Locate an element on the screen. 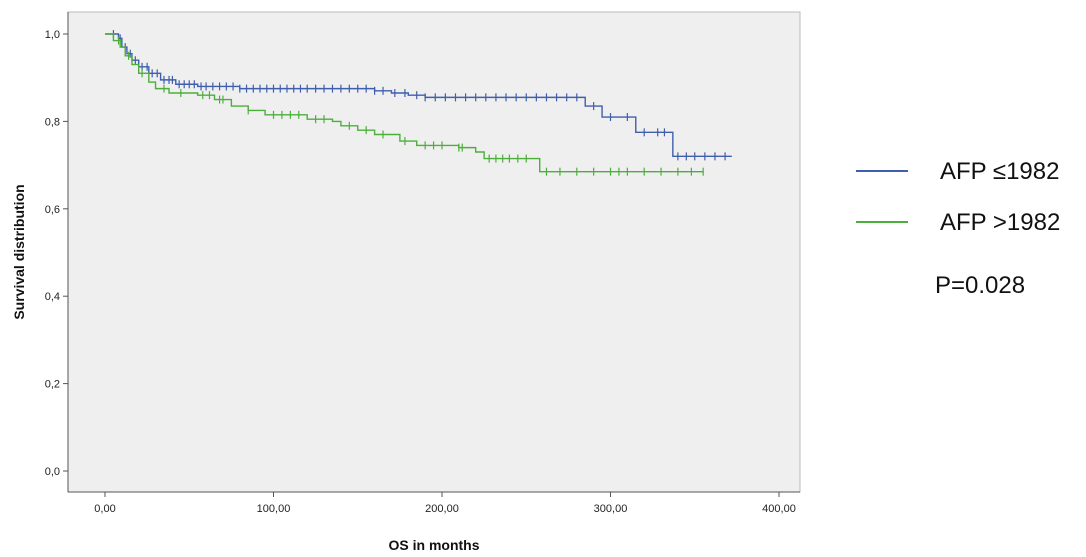 The height and width of the screenshot is (557, 1086). y-ticks: 0,0 0,2 0,4 0,6 0,8 1,0 is located at coordinates (56, 253).